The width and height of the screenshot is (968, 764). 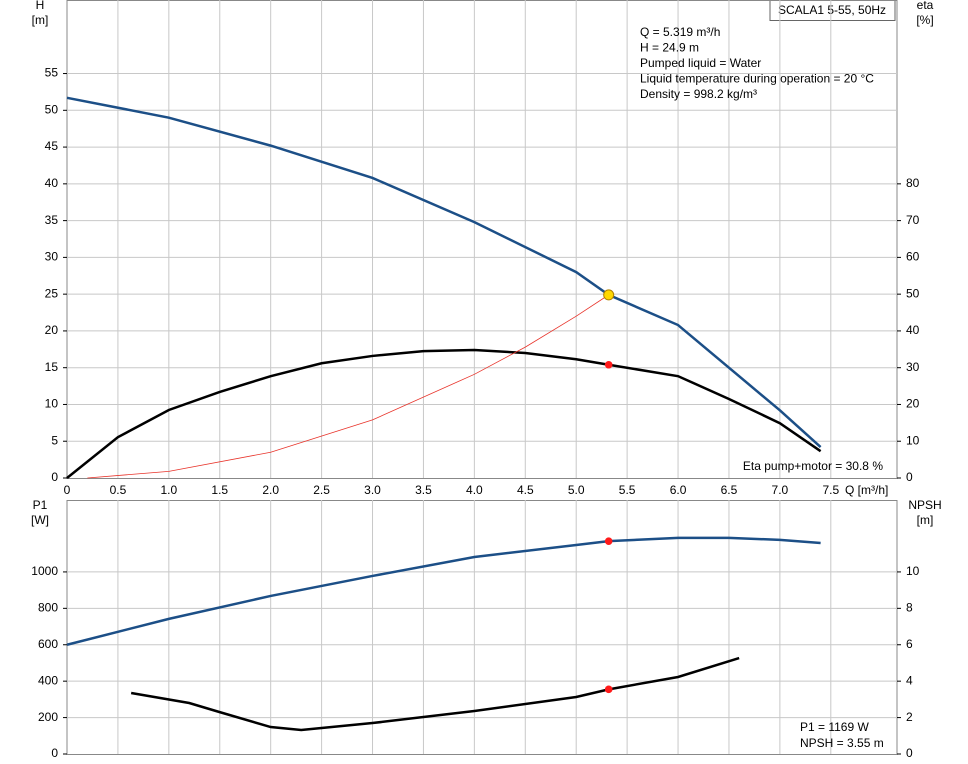 What do you see at coordinates (372, 490) in the screenshot?
I see `x-tick-label: 3.0` at bounding box center [372, 490].